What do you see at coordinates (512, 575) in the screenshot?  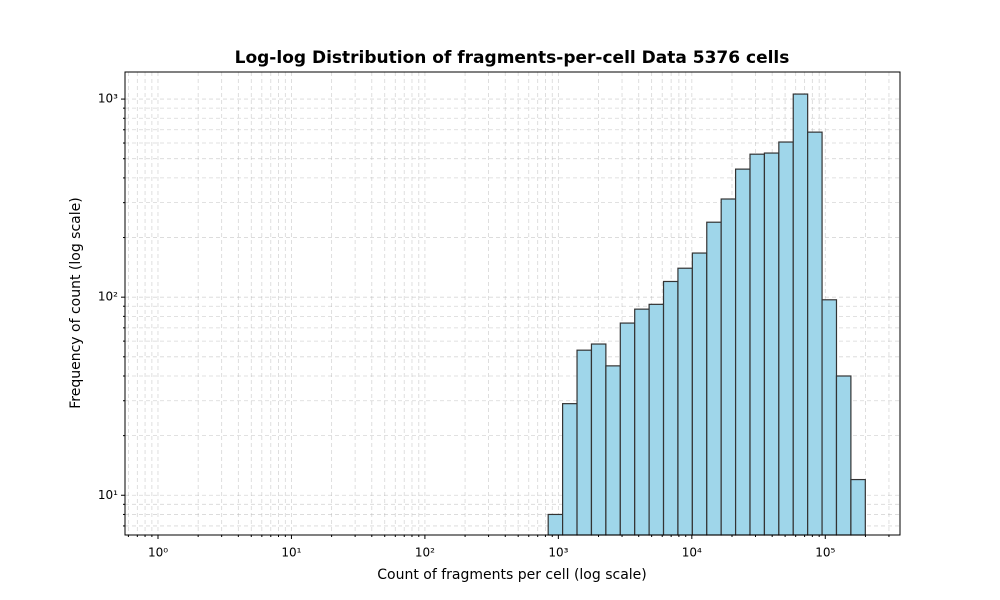 I see `x-axis-label: Count of fragments per cell (log scale)` at bounding box center [512, 575].